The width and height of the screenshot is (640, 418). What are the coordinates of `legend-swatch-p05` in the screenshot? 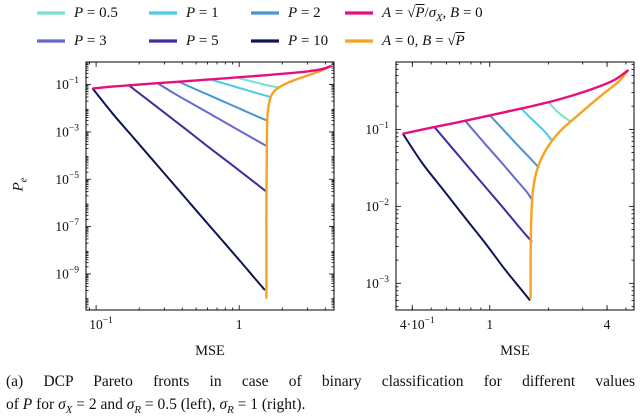 It's located at (51, 13).